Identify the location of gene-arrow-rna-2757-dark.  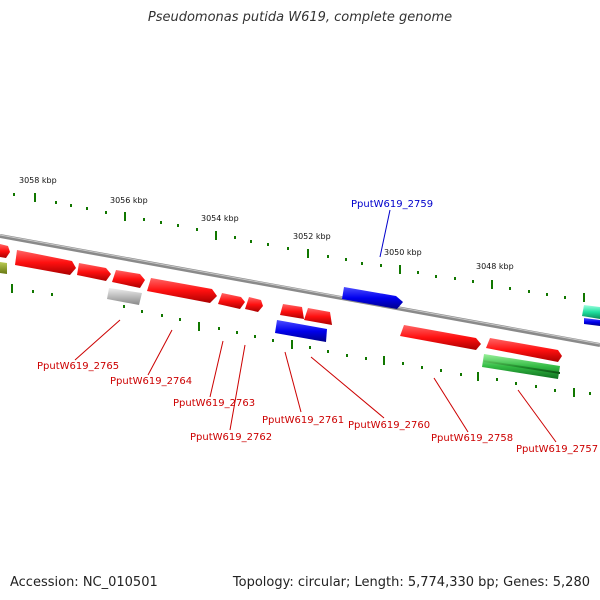
(522, 367).